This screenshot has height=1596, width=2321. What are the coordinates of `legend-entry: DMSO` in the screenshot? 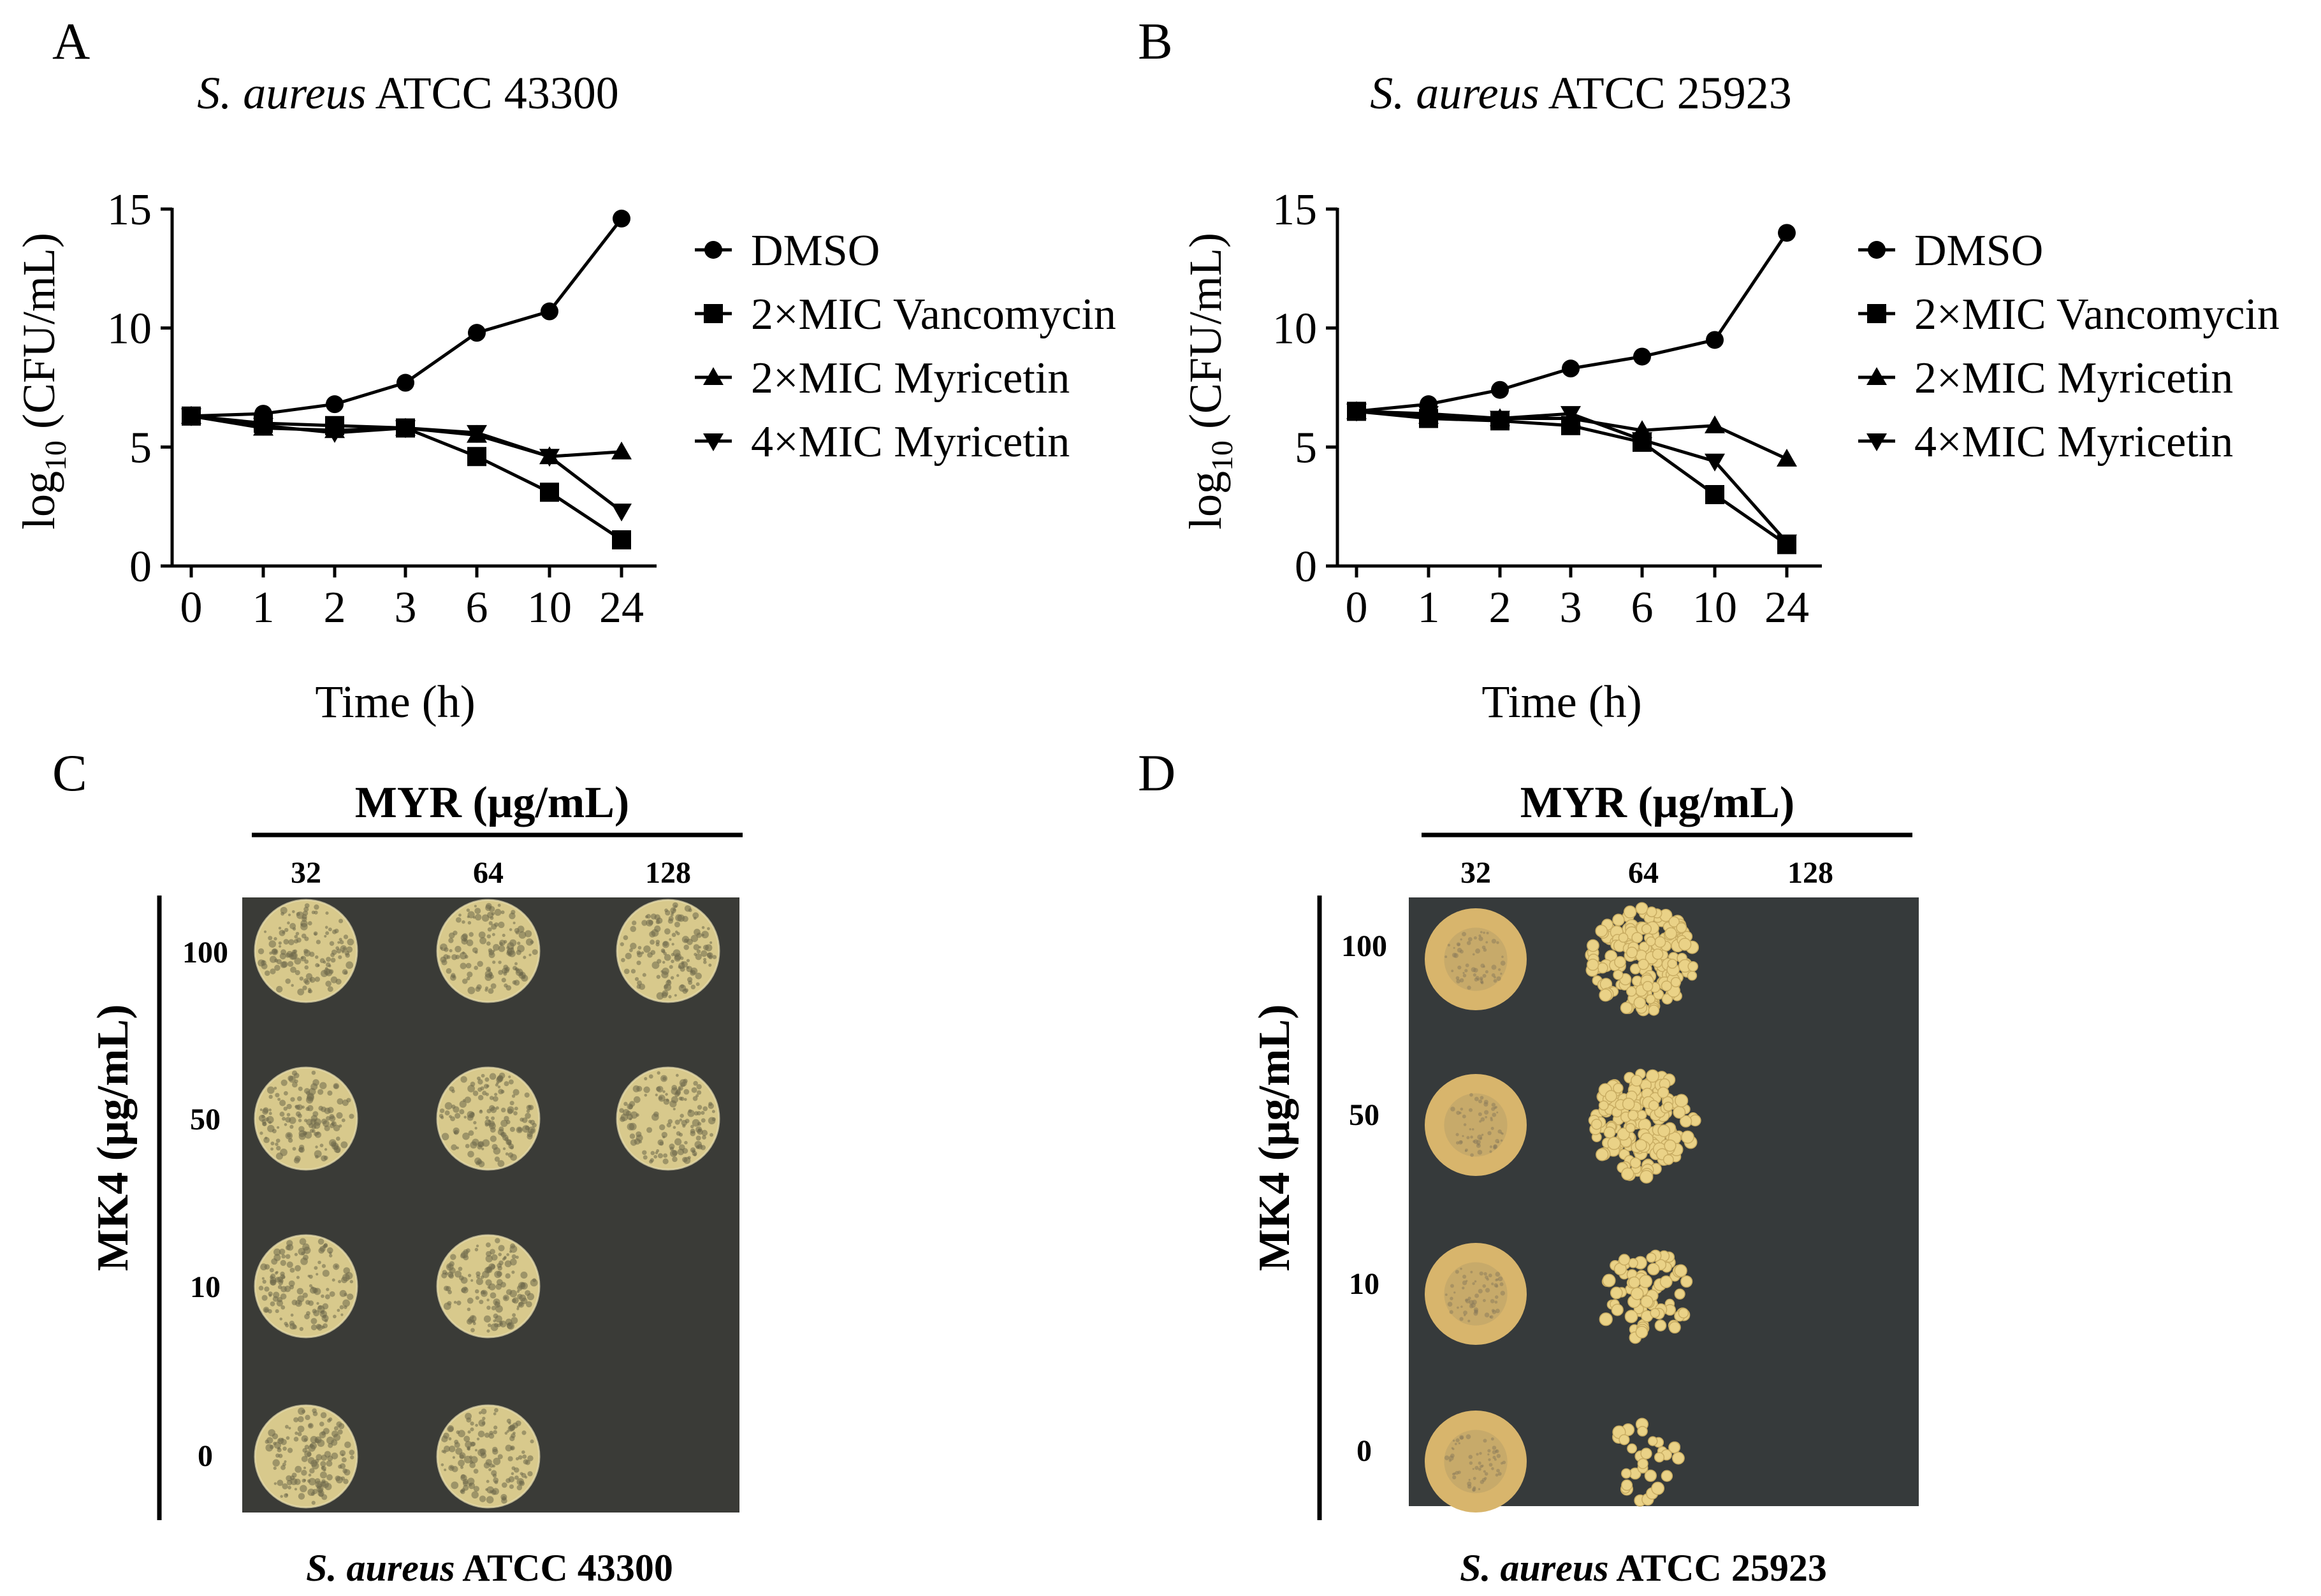 It's located at (787, 250).